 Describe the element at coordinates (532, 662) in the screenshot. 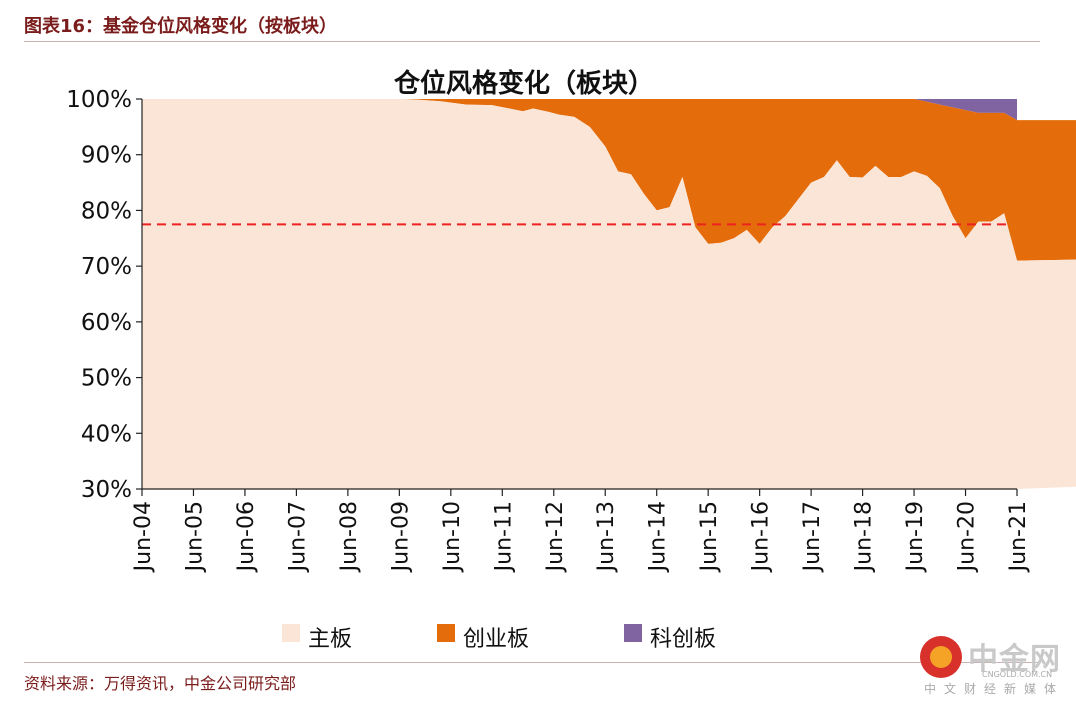

I see `bottom-rule` at that location.